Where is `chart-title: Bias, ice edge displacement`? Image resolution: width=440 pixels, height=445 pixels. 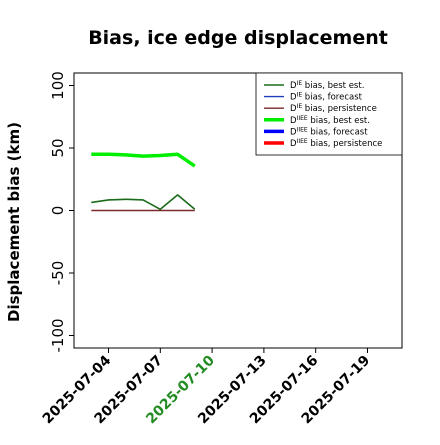 chart-title: Bias, ice edge displacement is located at coordinates (238, 38).